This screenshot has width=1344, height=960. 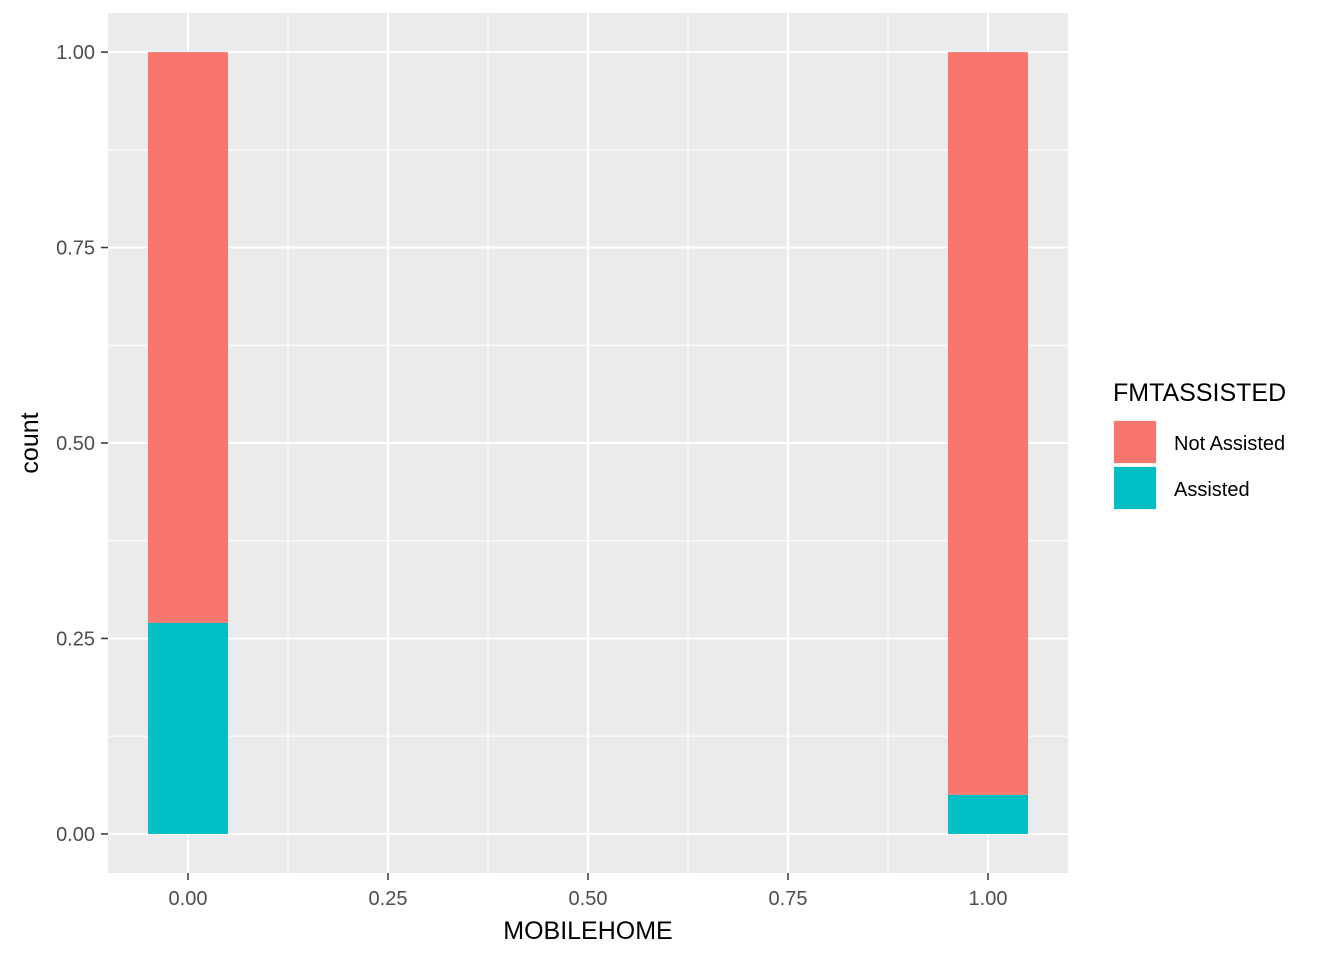 I want to click on x-axis-title: MOBILEHOME, so click(x=587, y=931).